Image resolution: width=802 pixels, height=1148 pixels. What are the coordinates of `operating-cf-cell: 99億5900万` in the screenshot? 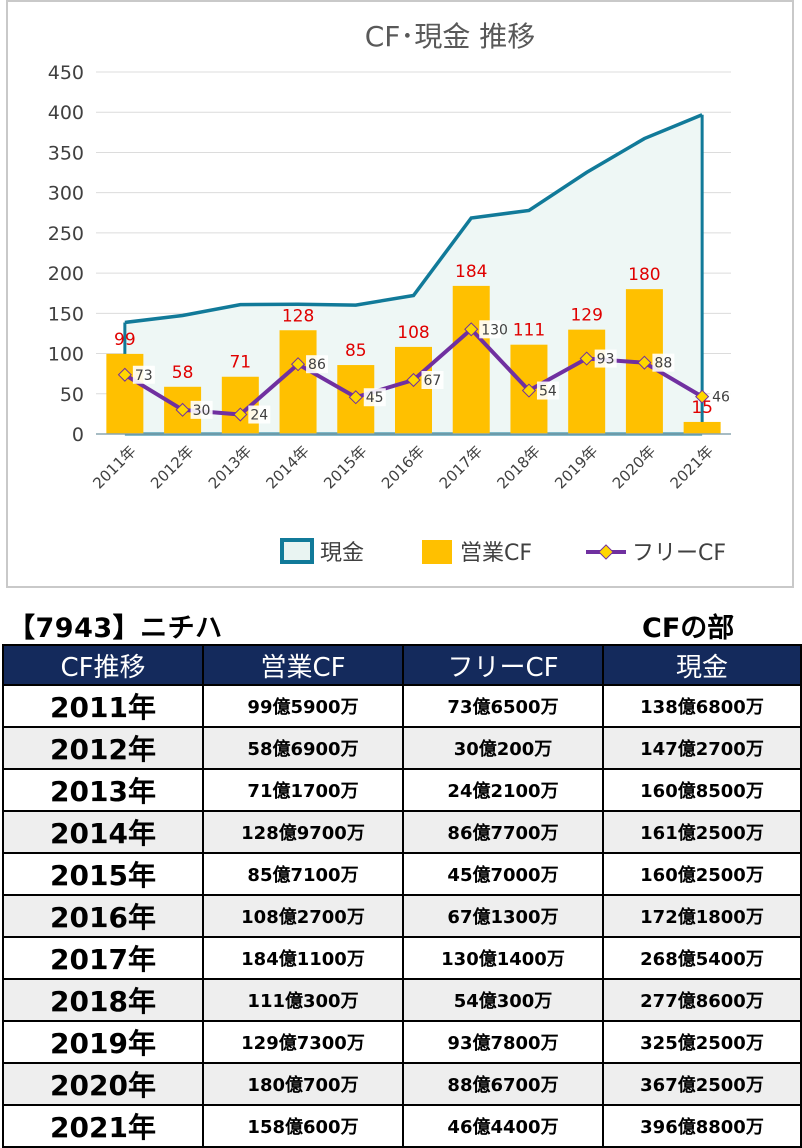 It's located at (303, 706).